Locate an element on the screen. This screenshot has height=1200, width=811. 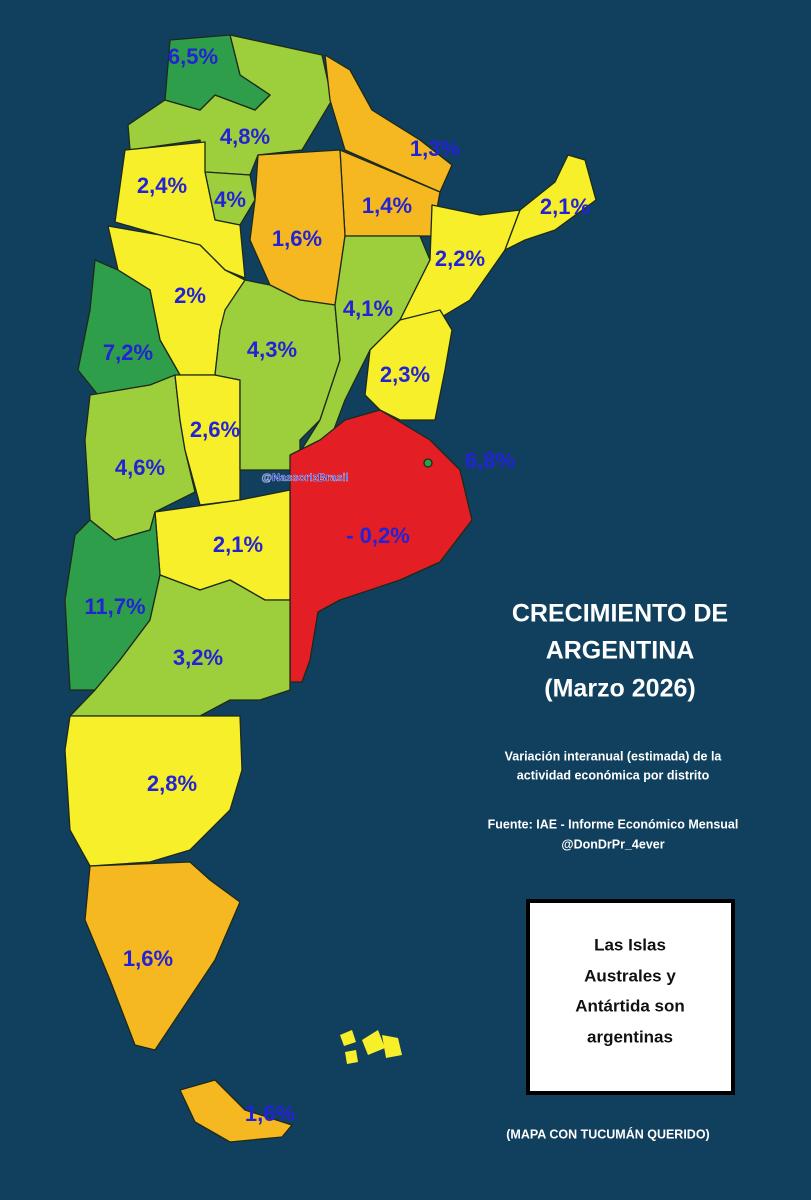
region-label: 4,1% is located at coordinates (368, 308).